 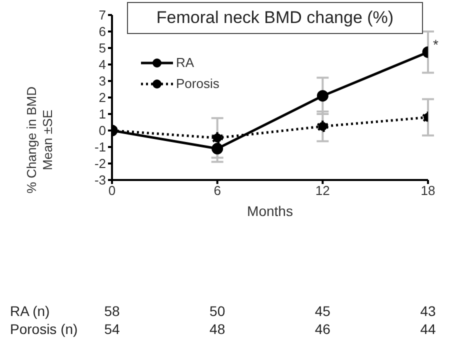 What do you see at coordinates (102, 15) in the screenshot?
I see `y-tick-label: 7` at bounding box center [102, 15].